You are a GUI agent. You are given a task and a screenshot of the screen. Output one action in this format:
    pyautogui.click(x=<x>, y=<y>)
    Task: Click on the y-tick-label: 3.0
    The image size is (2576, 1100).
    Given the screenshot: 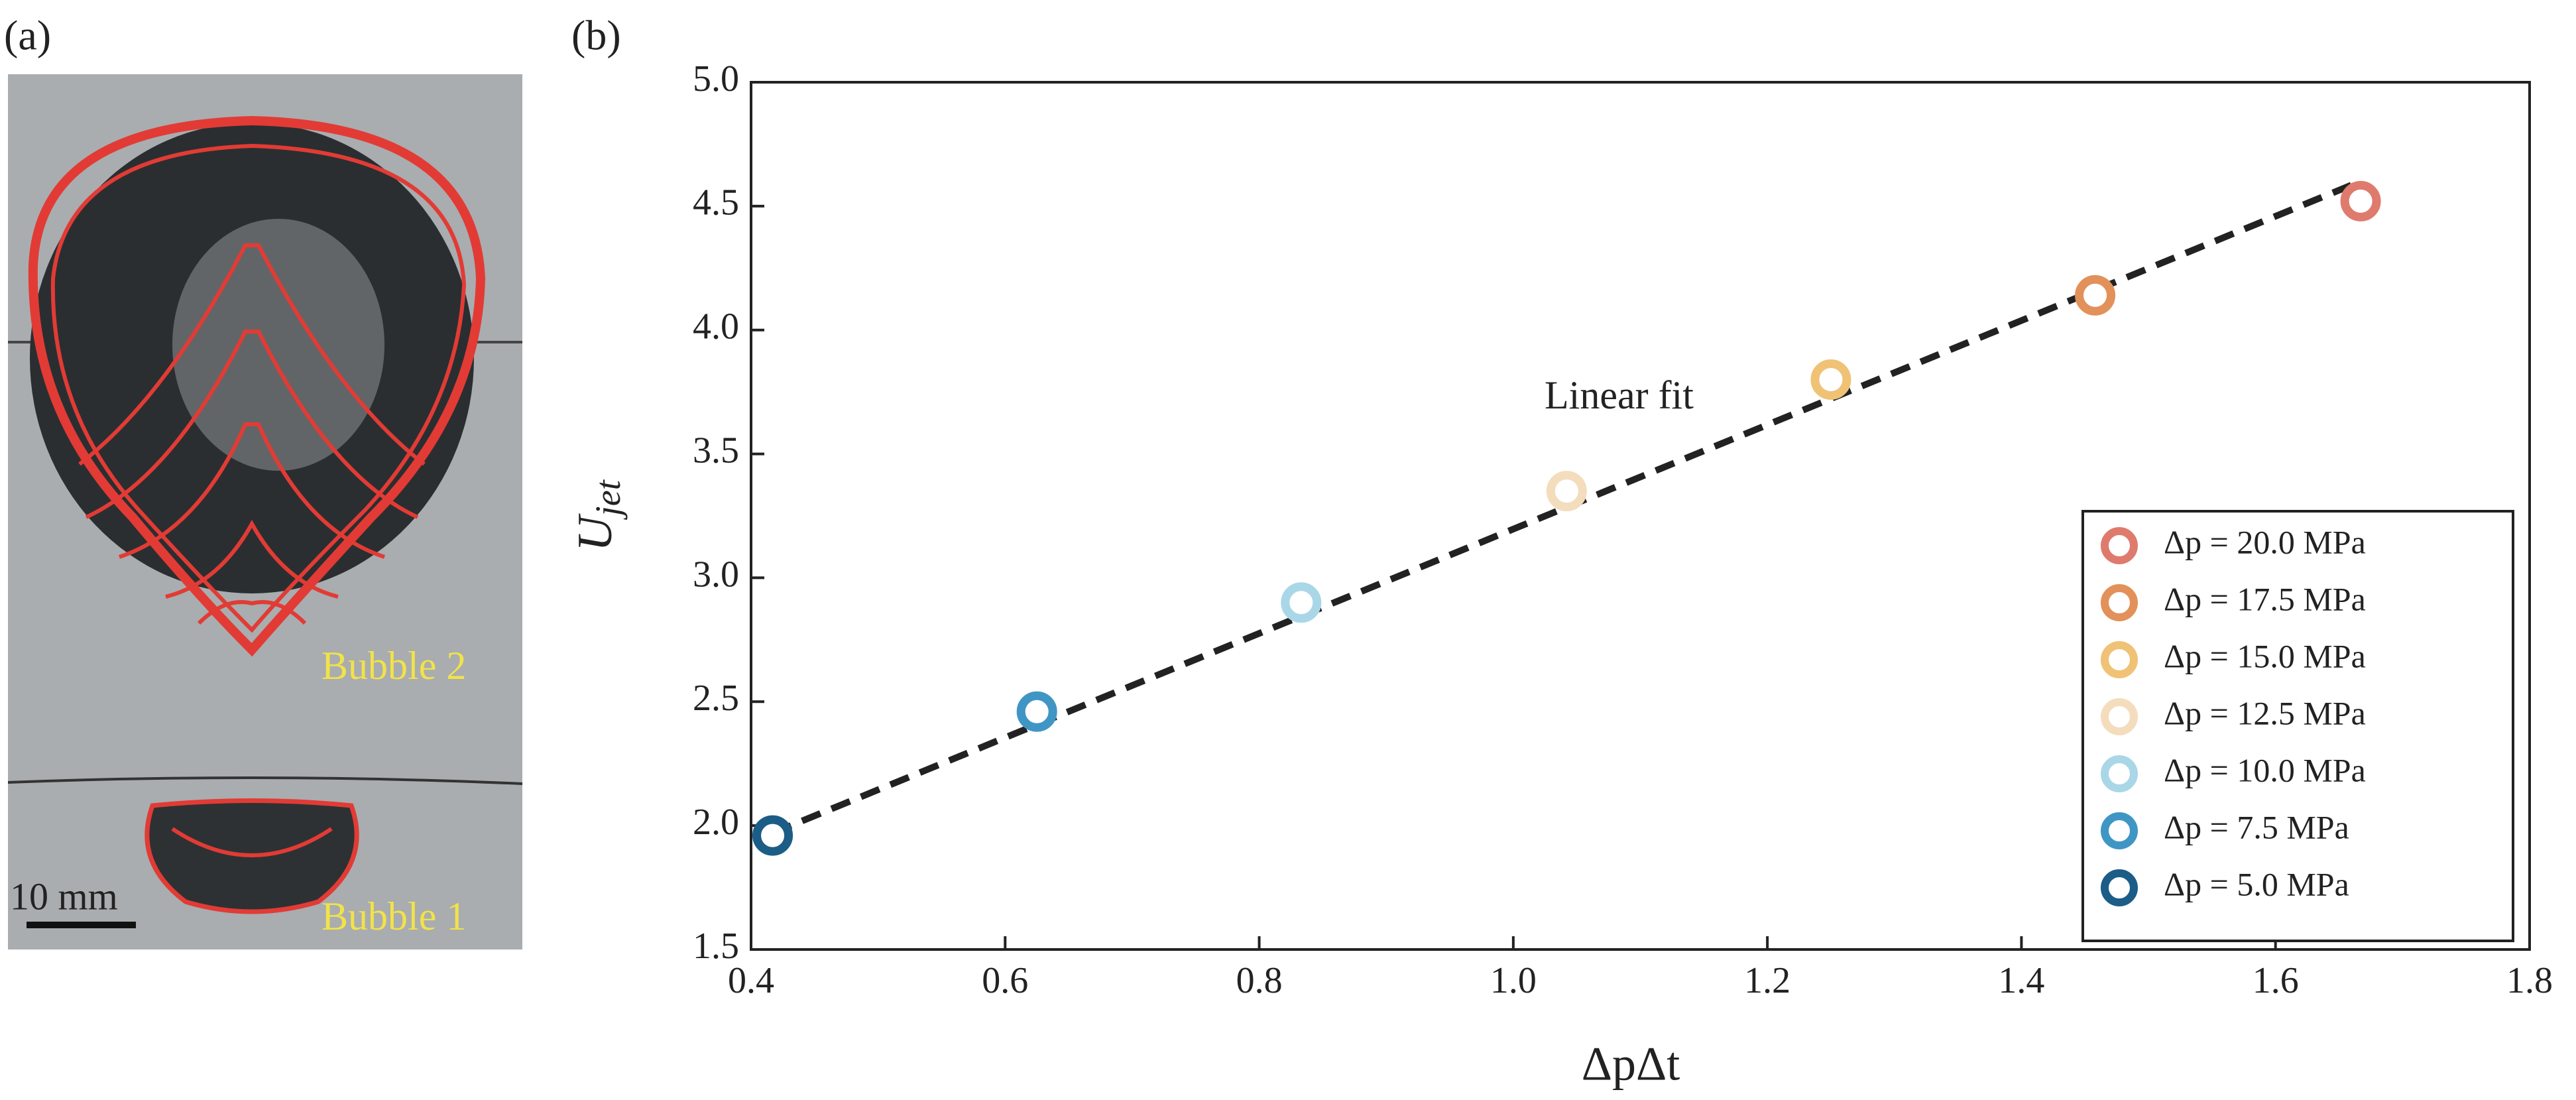 What is the action you would take?
    pyautogui.click(x=716, y=574)
    